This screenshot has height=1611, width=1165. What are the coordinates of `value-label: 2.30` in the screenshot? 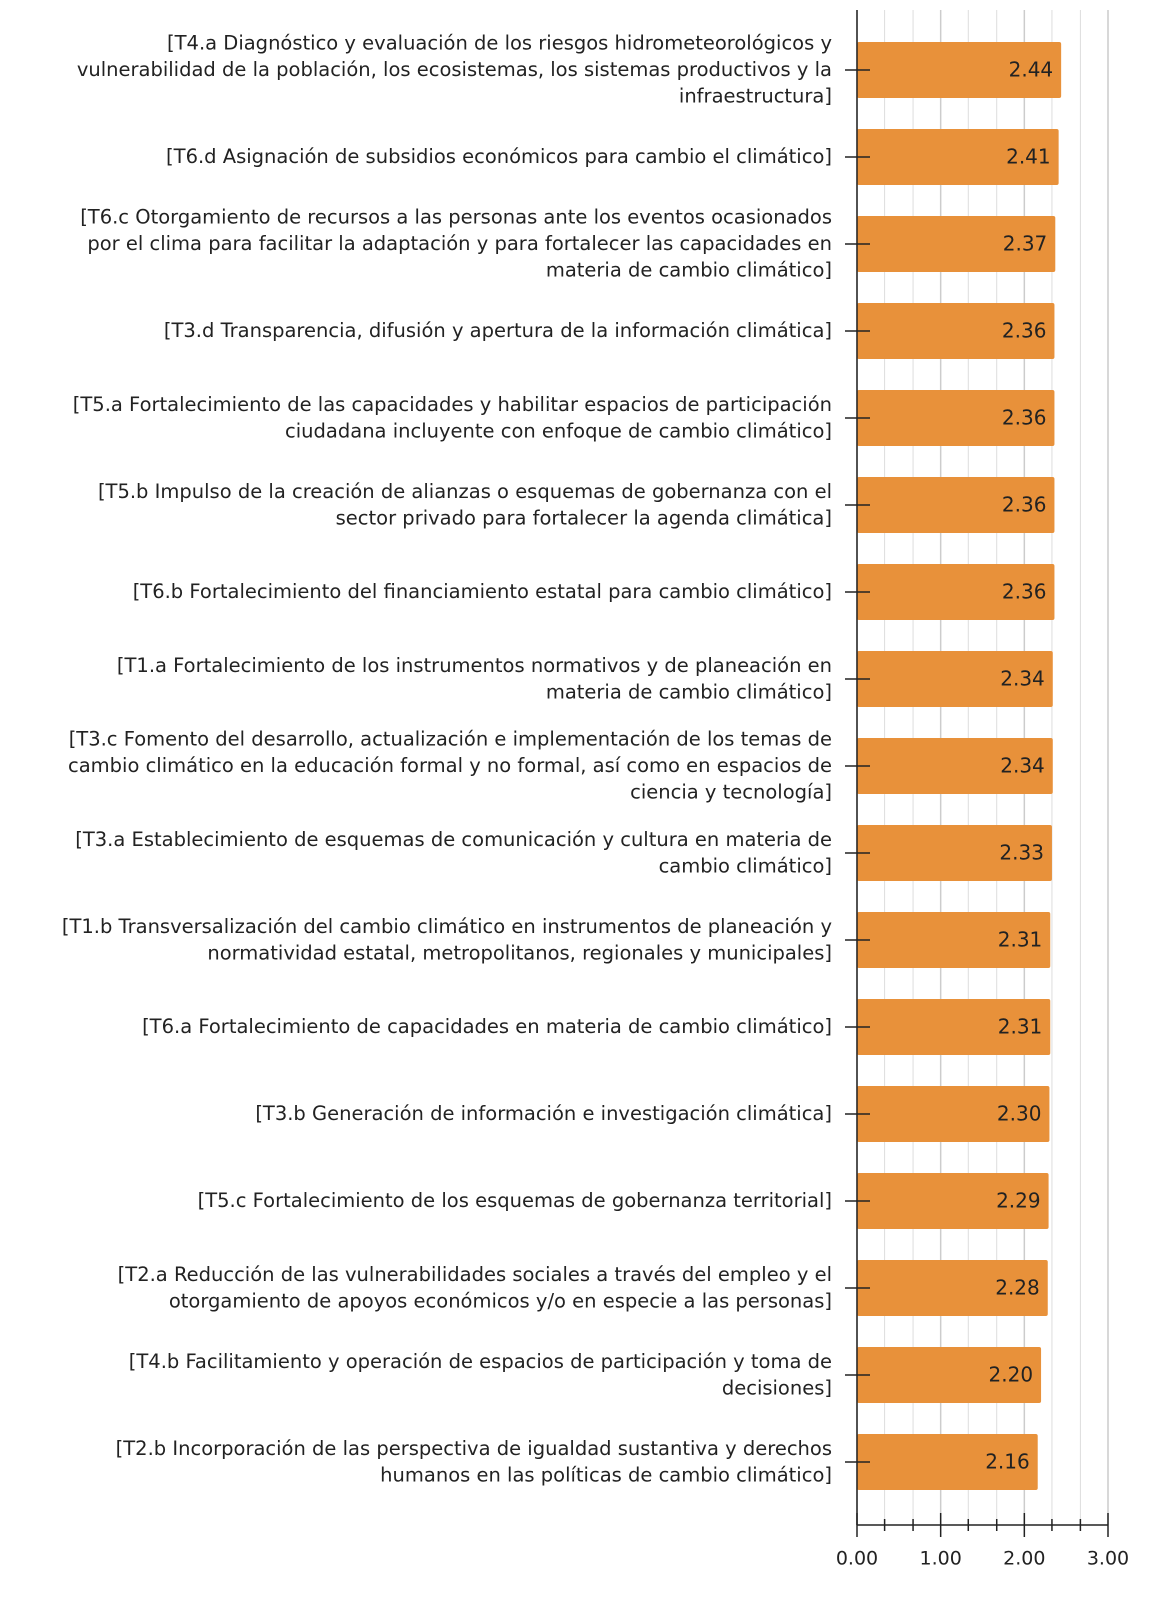 It's located at (1019, 1114).